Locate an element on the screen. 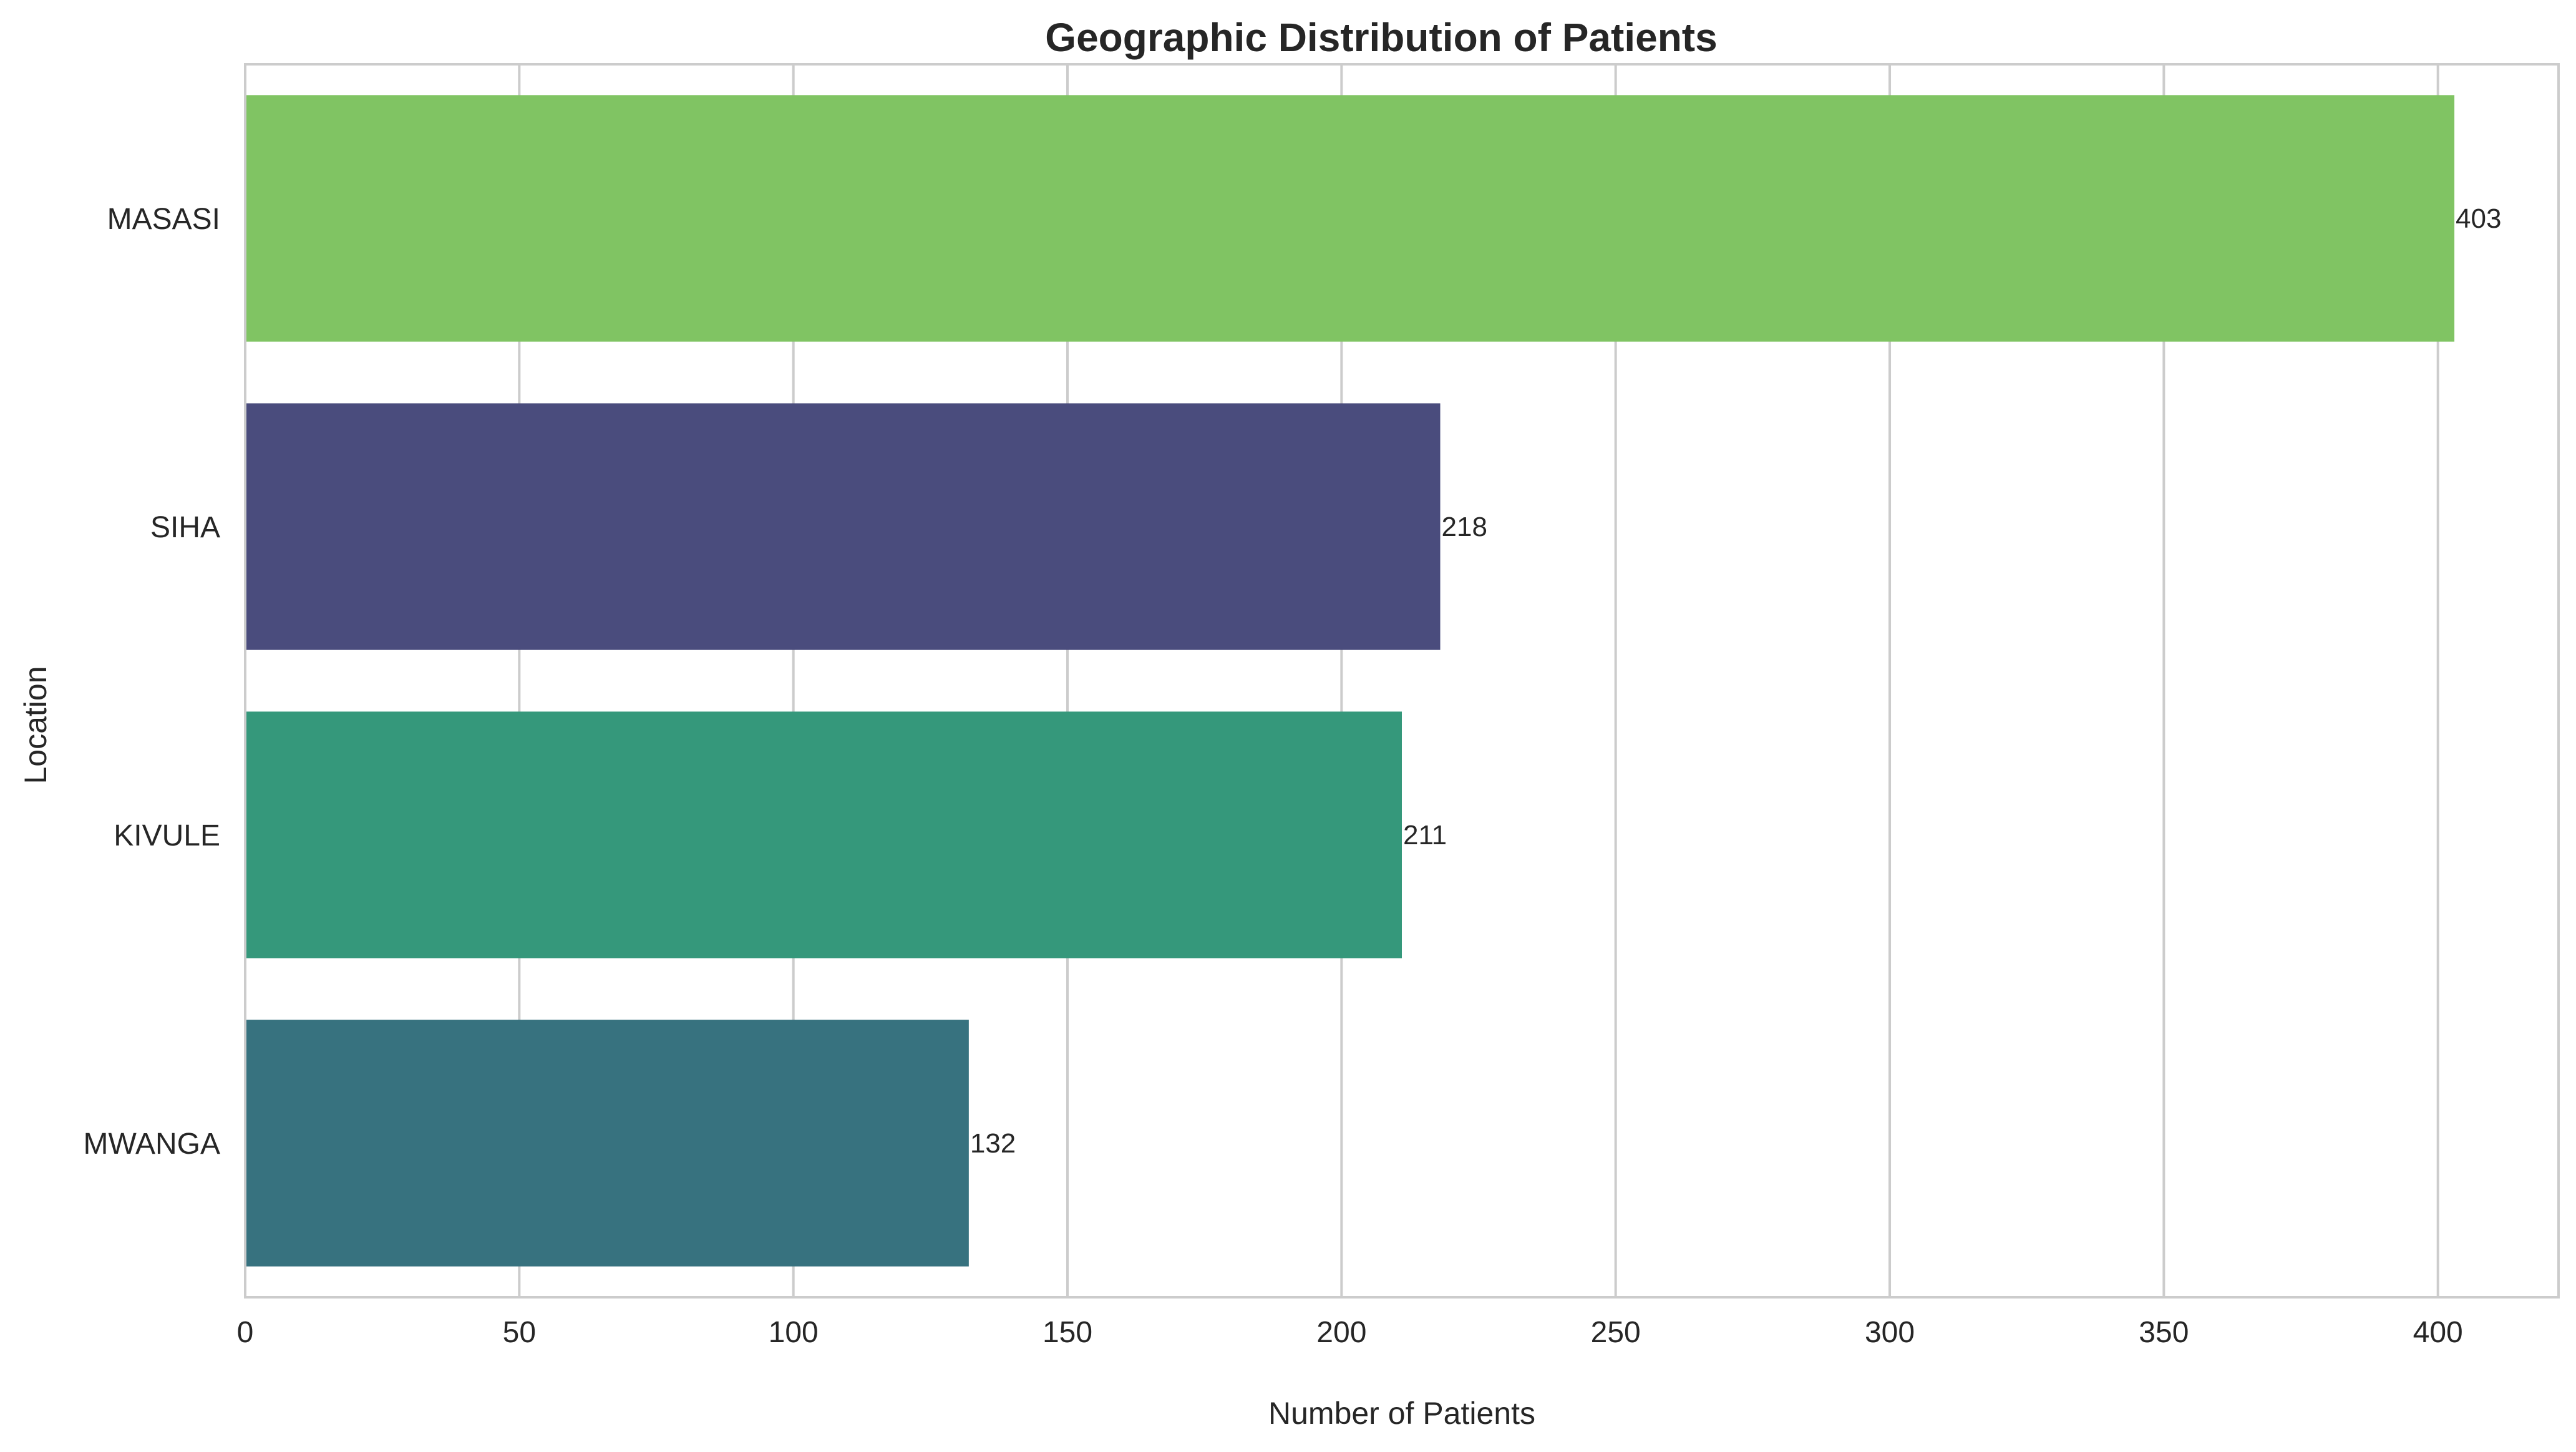 The height and width of the screenshot is (1452, 2576). data-label: 218 is located at coordinates (1464, 527).